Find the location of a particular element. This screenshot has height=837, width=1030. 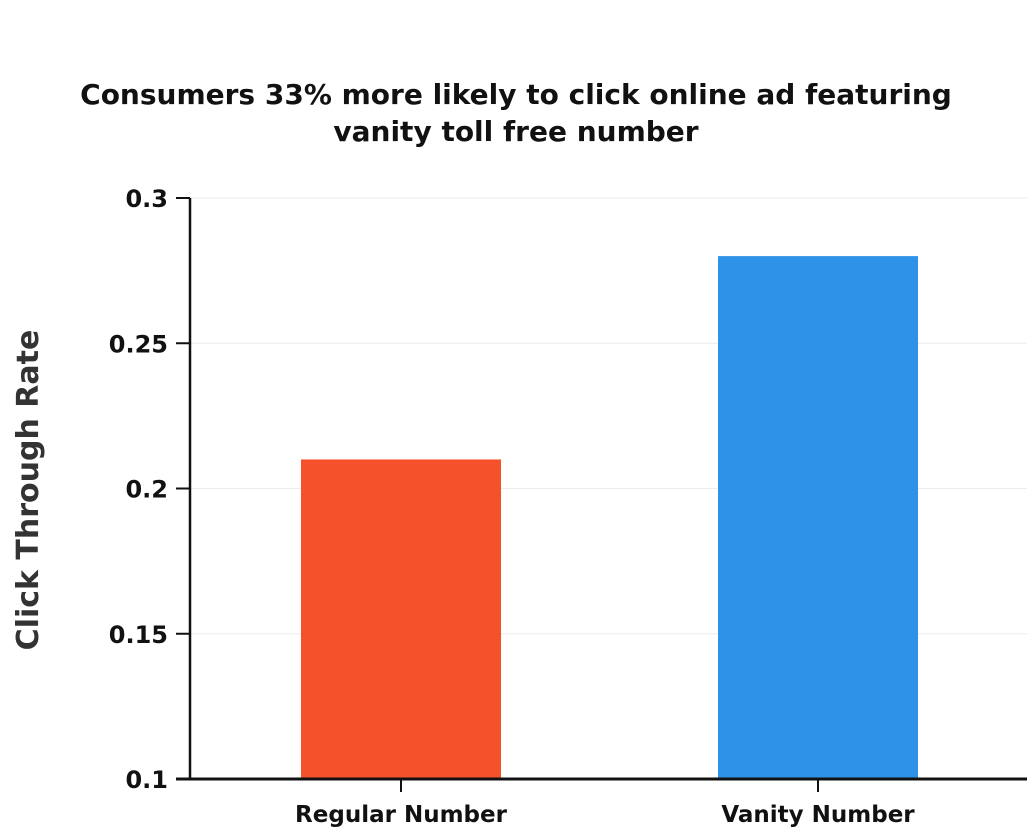

y-tick-label: 0.25 is located at coordinates (138, 344).